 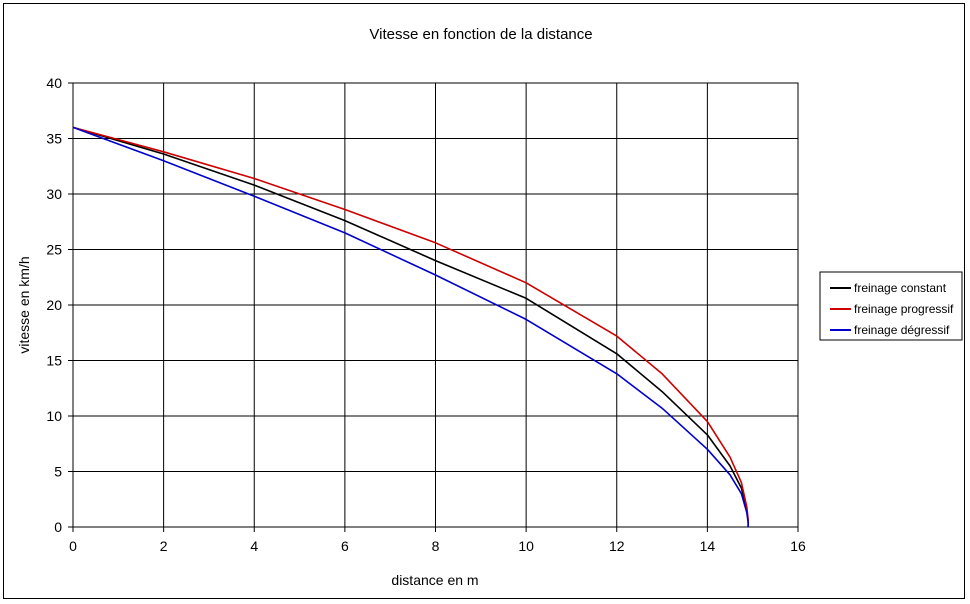 I want to click on chart-title: Vitesse en fonction de la distance, so click(x=480, y=34).